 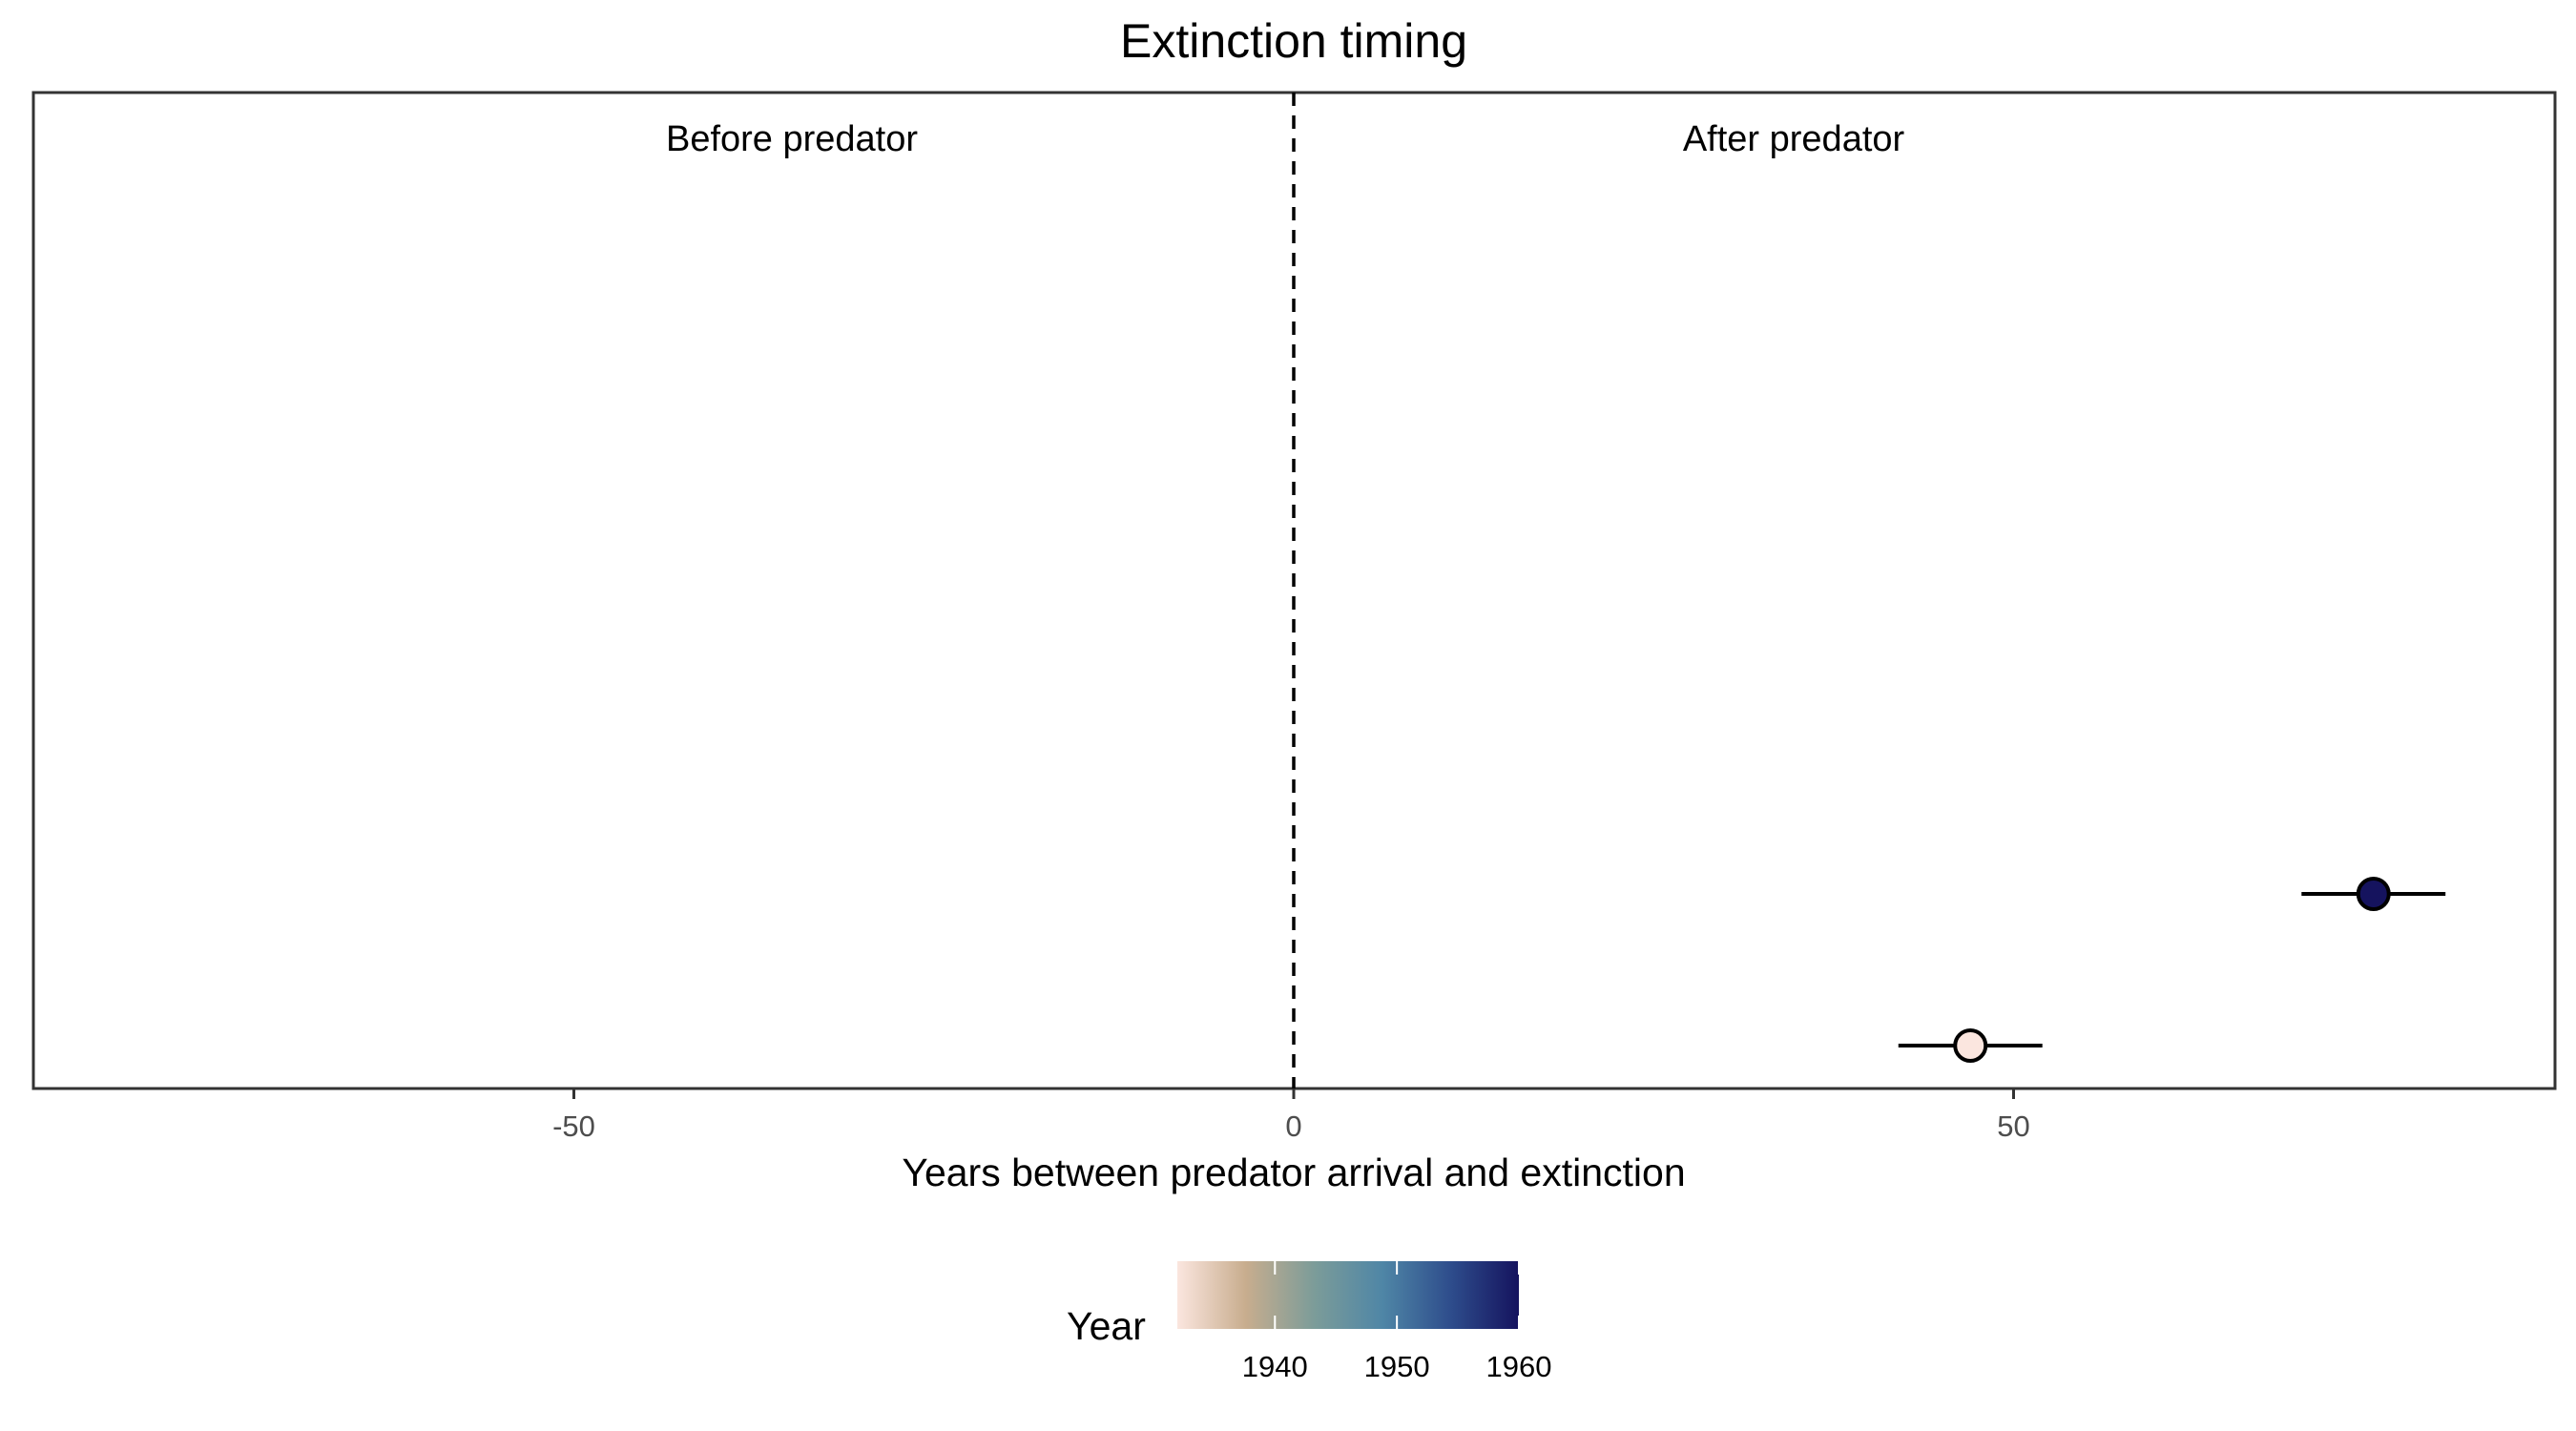 I want to click on legend-title: Year, so click(x=1106, y=1326).